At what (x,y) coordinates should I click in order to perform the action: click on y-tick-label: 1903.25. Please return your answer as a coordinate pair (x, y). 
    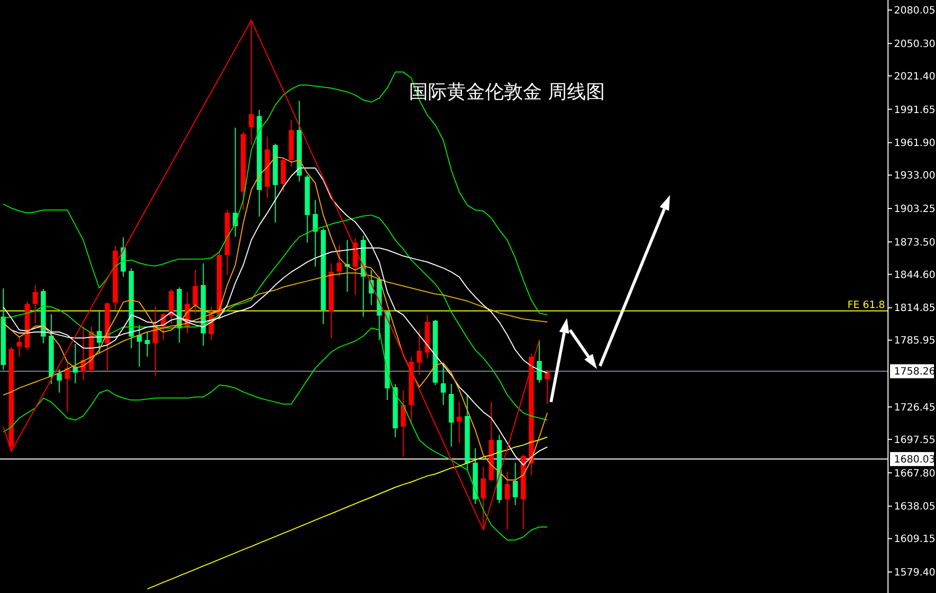
    Looking at the image, I should click on (915, 209).